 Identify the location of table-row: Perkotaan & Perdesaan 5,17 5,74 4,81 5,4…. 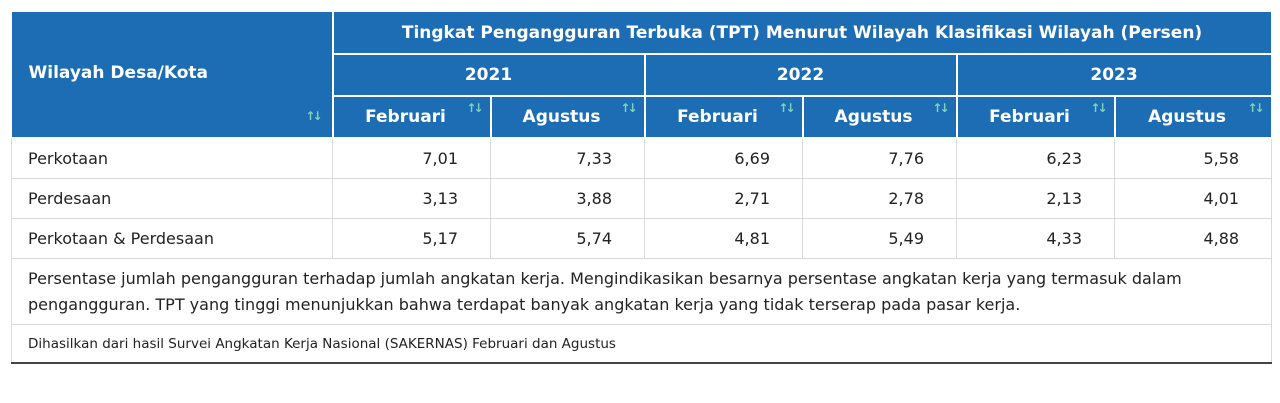
(642, 238).